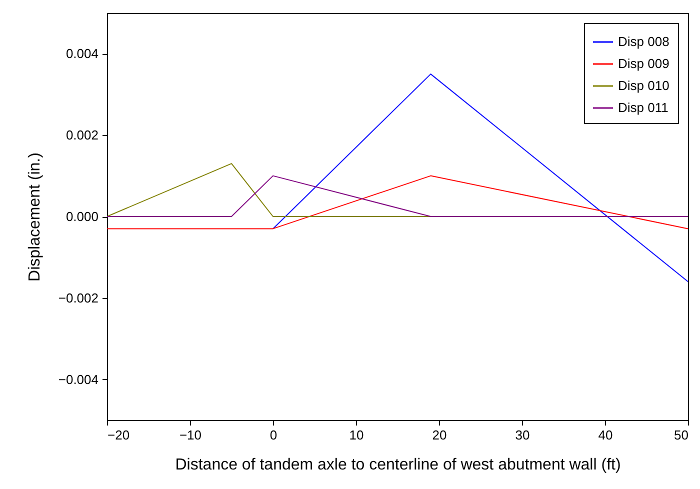 The height and width of the screenshot is (489, 700). What do you see at coordinates (605, 435) in the screenshot?
I see `x-tick-label: 40` at bounding box center [605, 435].